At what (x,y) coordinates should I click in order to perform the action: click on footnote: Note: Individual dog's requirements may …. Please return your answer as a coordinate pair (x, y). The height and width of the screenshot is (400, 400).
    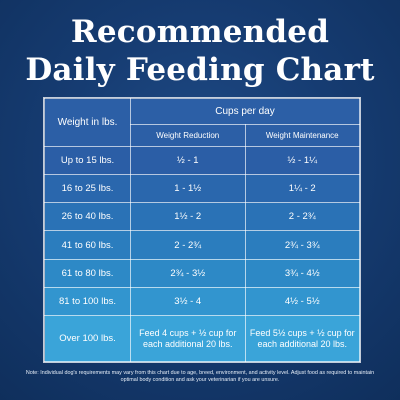
    Looking at the image, I should click on (200, 376).